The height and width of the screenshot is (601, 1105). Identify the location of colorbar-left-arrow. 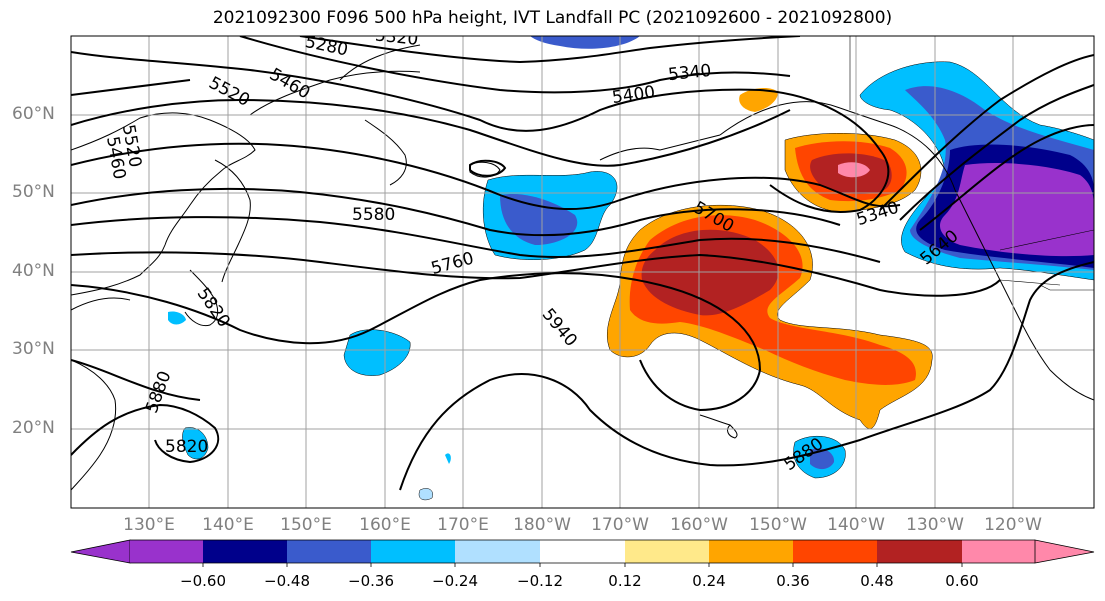
(100, 551).